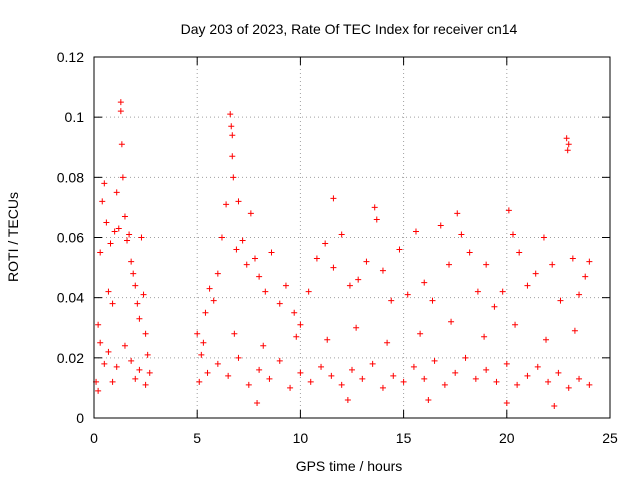  I want to click on y-tick-label: 0.02, so click(70, 358).